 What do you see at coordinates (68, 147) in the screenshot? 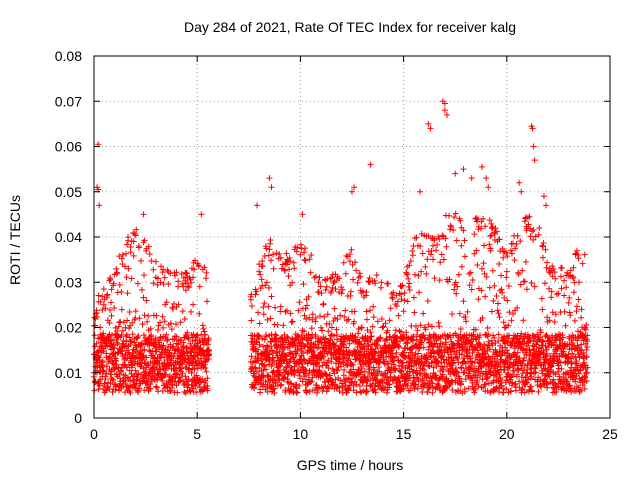
I see `y-tick-label: 0.06` at bounding box center [68, 147].